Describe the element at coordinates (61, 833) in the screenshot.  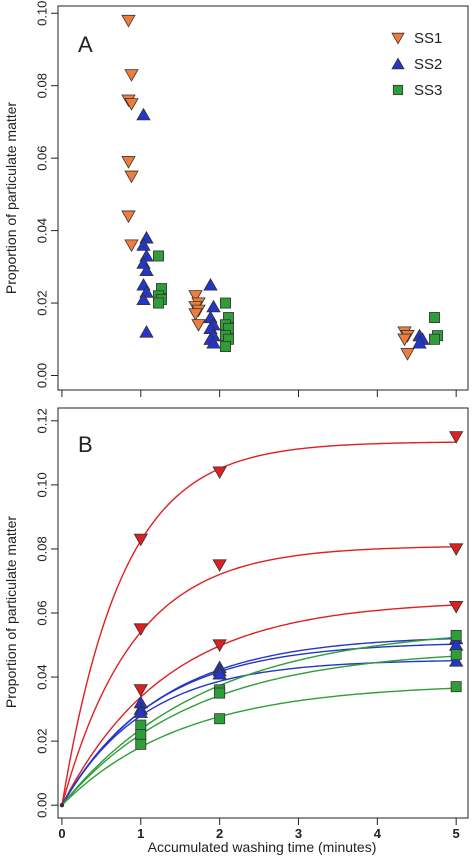
I see `panel-b-x-tick-label: 0` at that location.